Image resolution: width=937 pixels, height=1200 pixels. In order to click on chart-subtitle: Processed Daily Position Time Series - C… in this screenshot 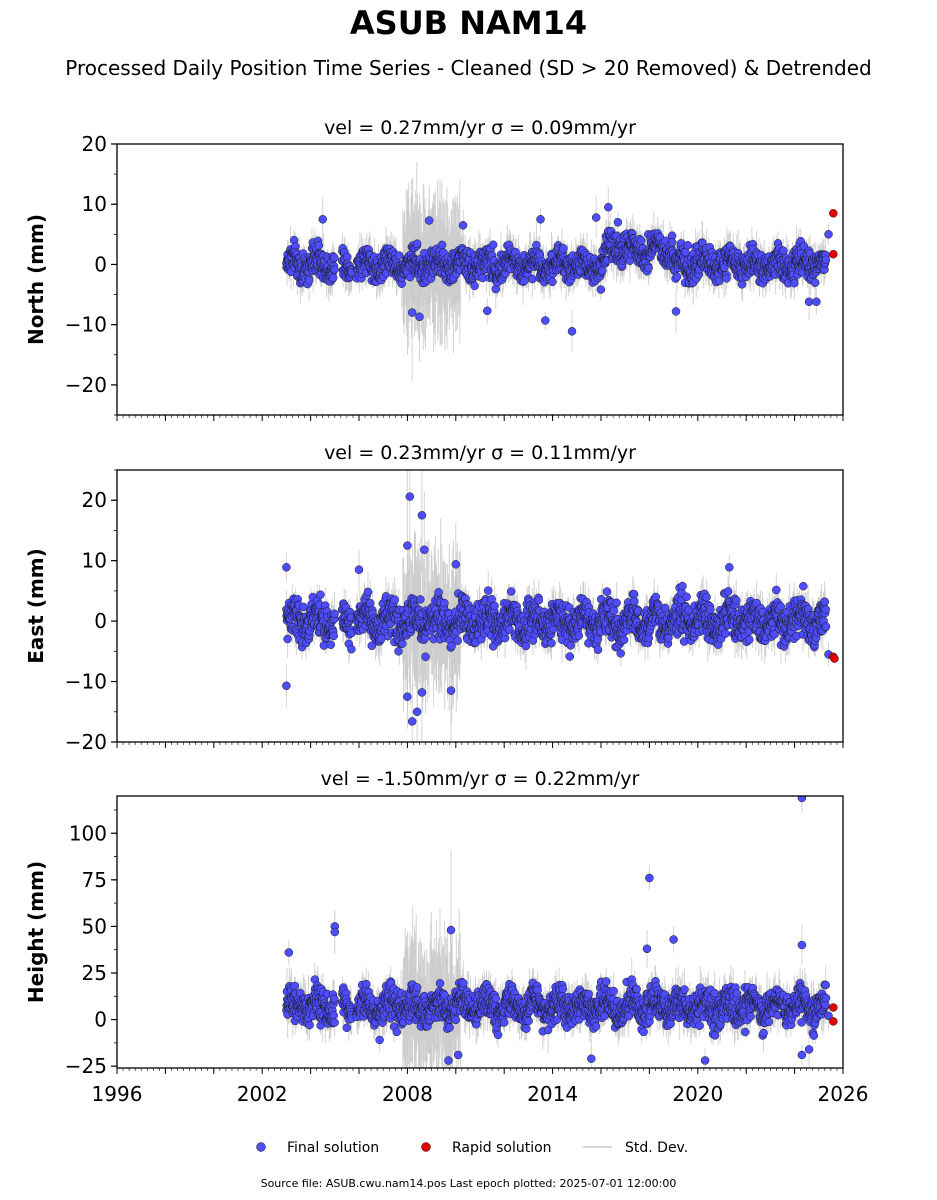, I will do `click(468, 68)`.